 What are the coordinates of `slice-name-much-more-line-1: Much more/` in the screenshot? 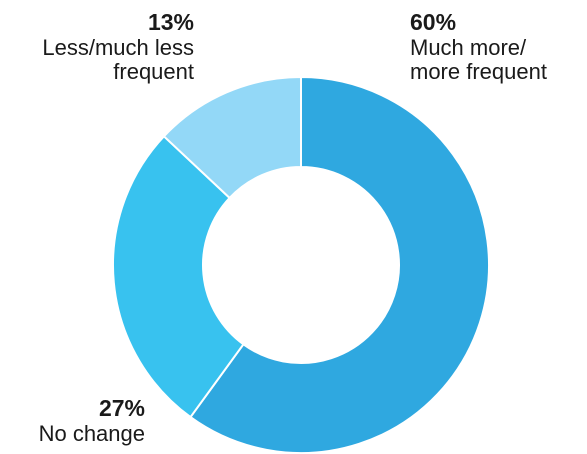 It's located at (468, 47).